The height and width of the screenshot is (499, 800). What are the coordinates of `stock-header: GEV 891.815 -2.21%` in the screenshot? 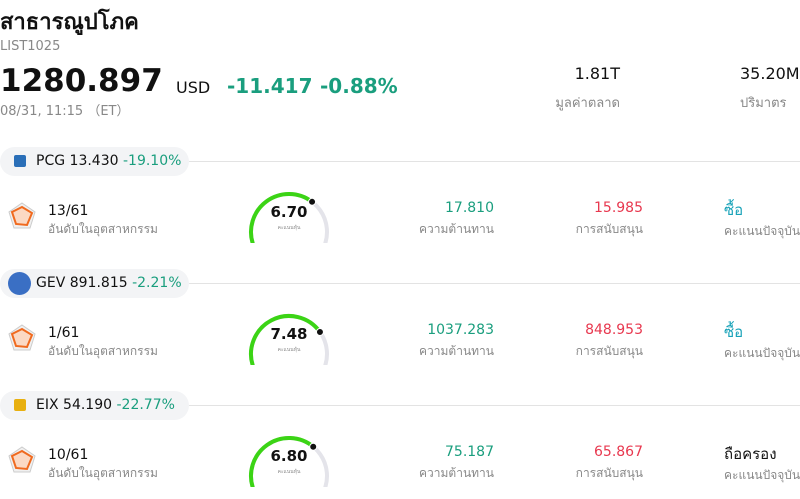 It's located at (109, 283).